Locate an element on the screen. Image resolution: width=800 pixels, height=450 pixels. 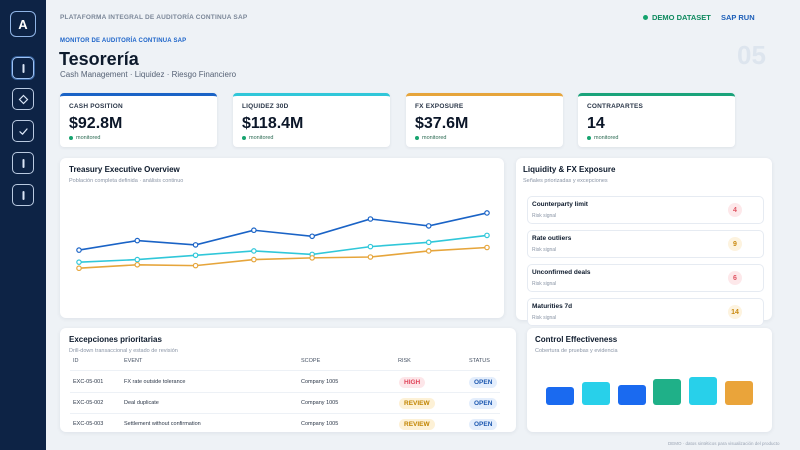
liquidity-item: Rate outliers Risk signal 9 is located at coordinates (645, 244).